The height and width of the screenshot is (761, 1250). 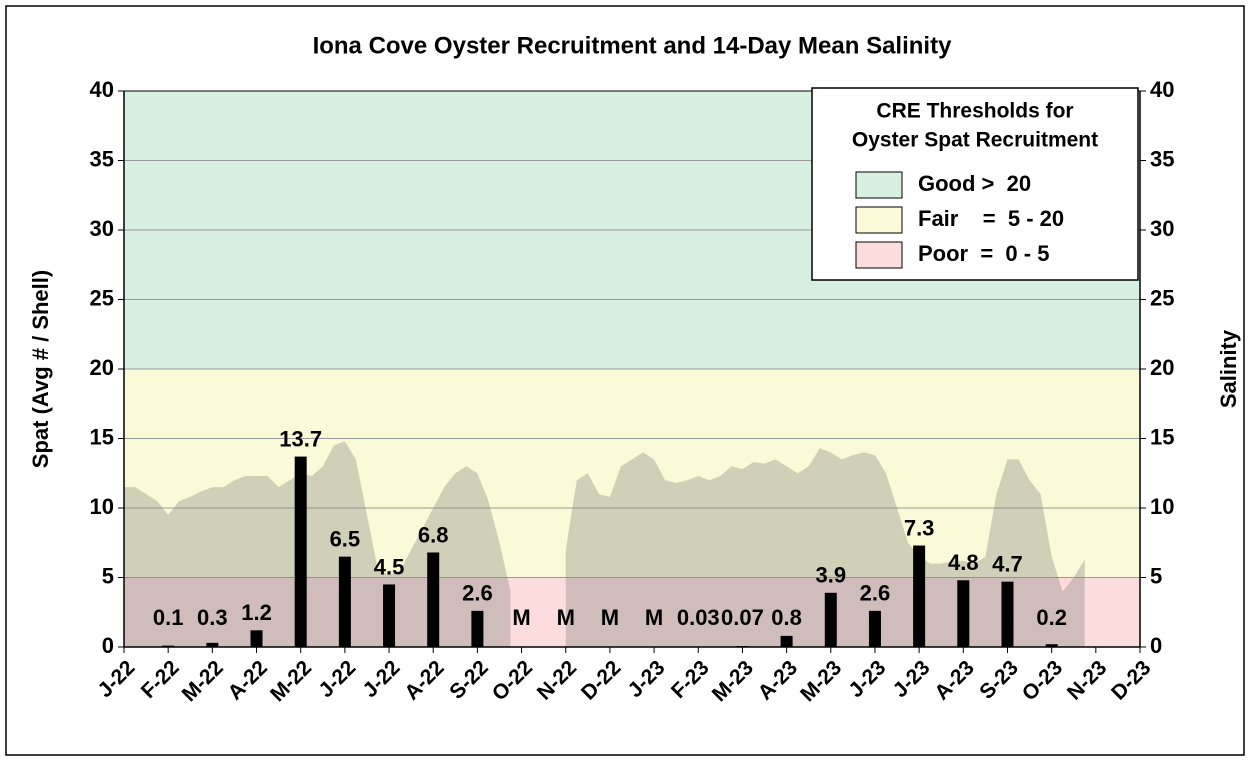 What do you see at coordinates (1156, 575) in the screenshot?
I see `y2-tick-label: 5` at bounding box center [1156, 575].